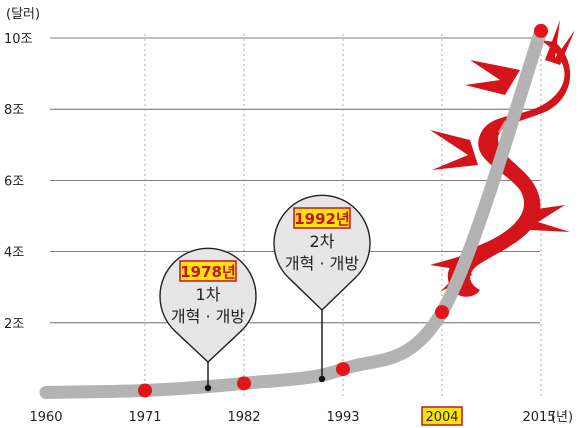 This screenshot has width=583, height=428. Describe the element at coordinates (45, 417) in the screenshot. I see `x-tick-label: 1960` at that location.